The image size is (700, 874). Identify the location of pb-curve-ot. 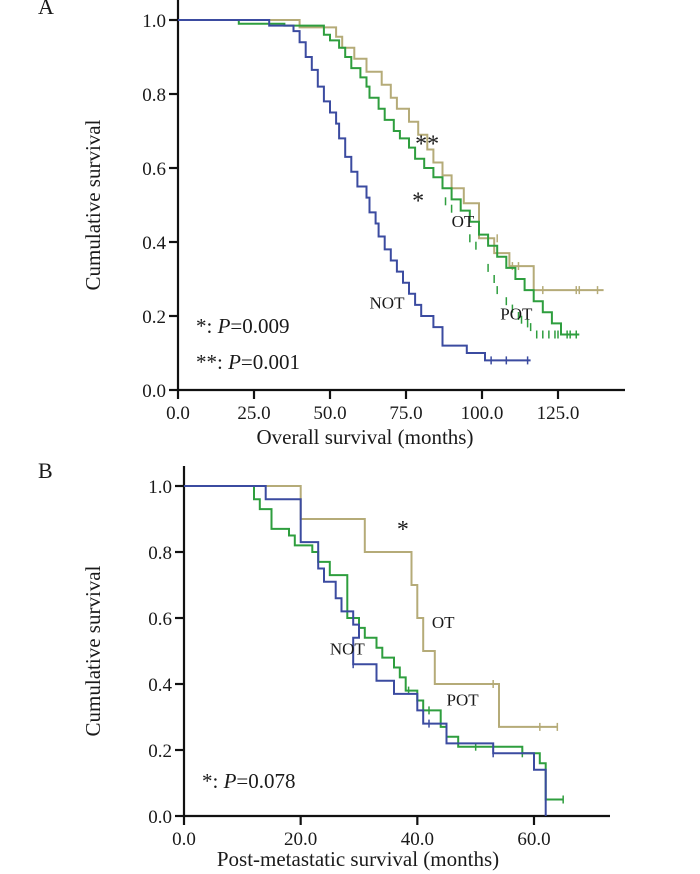
(371, 606).